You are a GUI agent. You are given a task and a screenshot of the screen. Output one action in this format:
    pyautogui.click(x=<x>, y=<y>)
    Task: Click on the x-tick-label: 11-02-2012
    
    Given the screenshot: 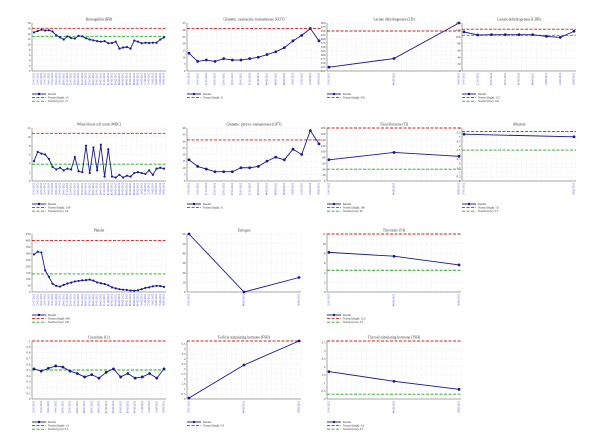 What is the action you would take?
    pyautogui.click(x=145, y=299)
    